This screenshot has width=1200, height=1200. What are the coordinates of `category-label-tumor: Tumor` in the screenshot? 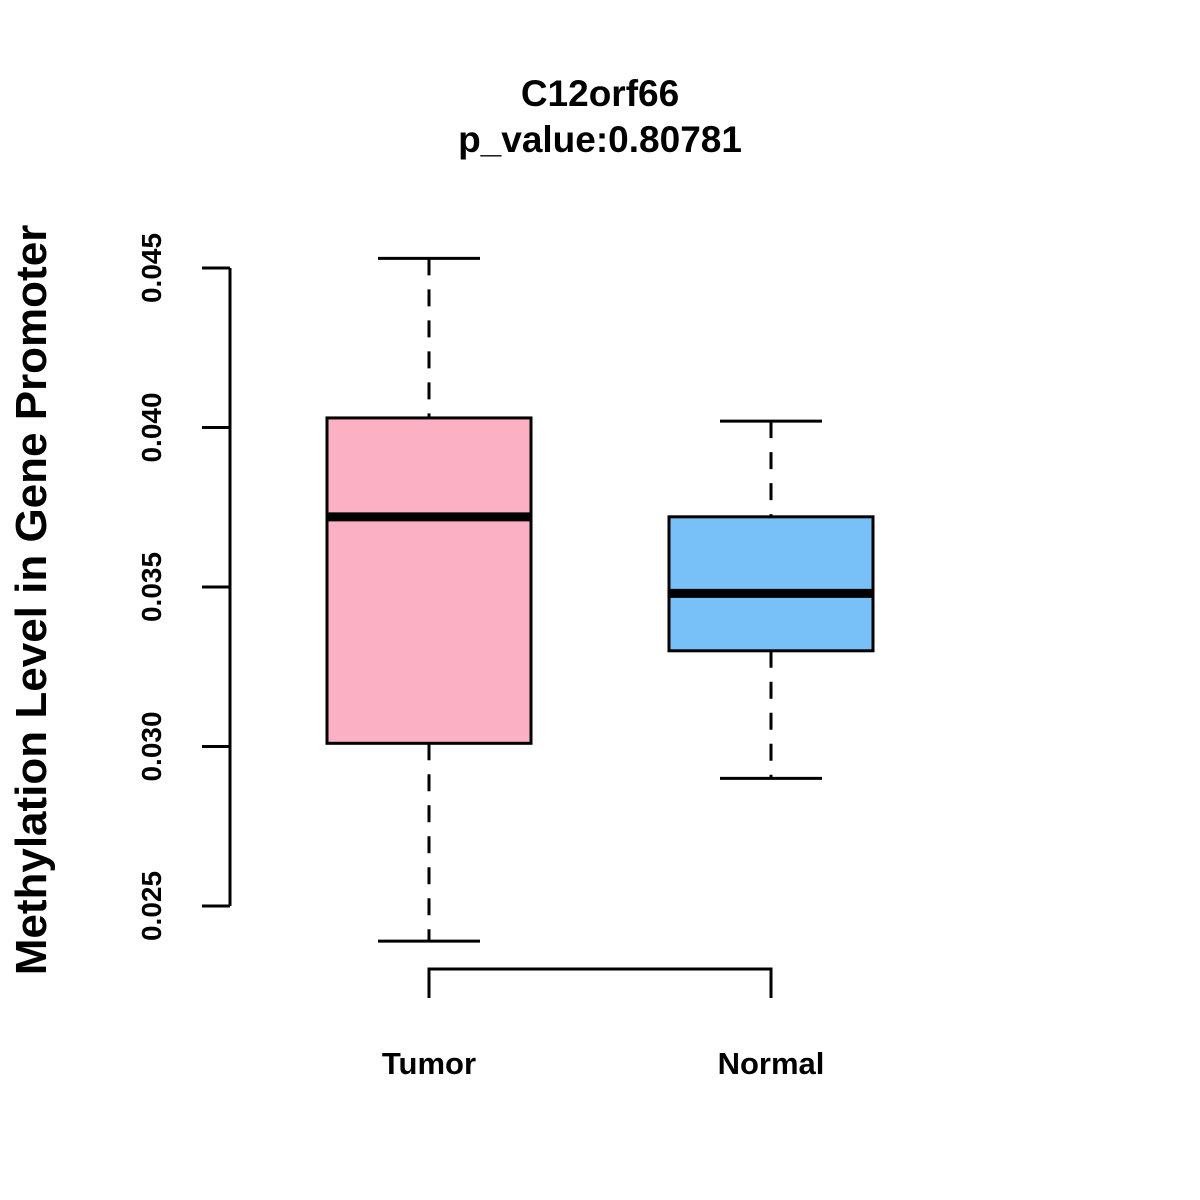 It's located at (429, 1063).